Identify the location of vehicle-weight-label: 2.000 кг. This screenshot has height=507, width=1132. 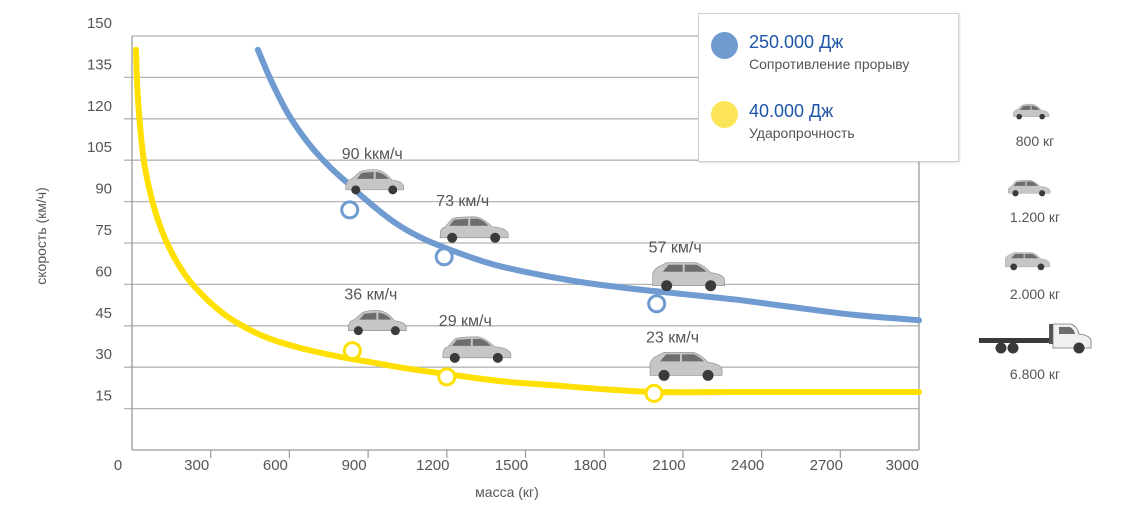
(1035, 294).